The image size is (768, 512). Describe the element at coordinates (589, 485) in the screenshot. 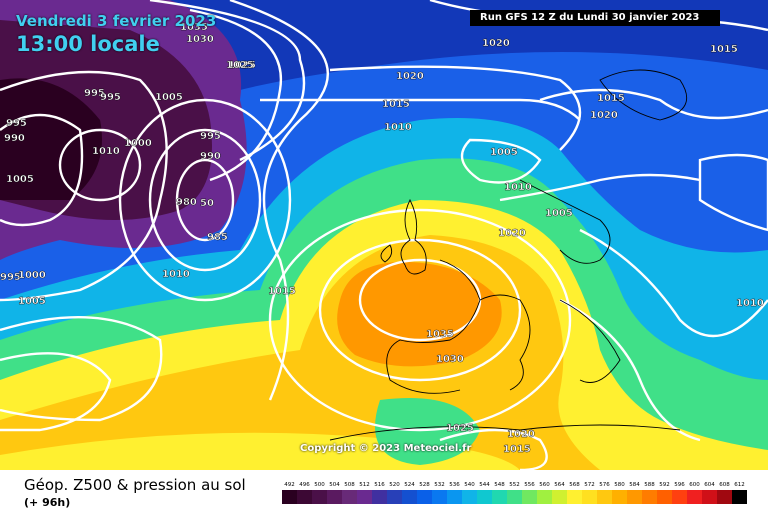

I see `legend-label: 572` at that location.